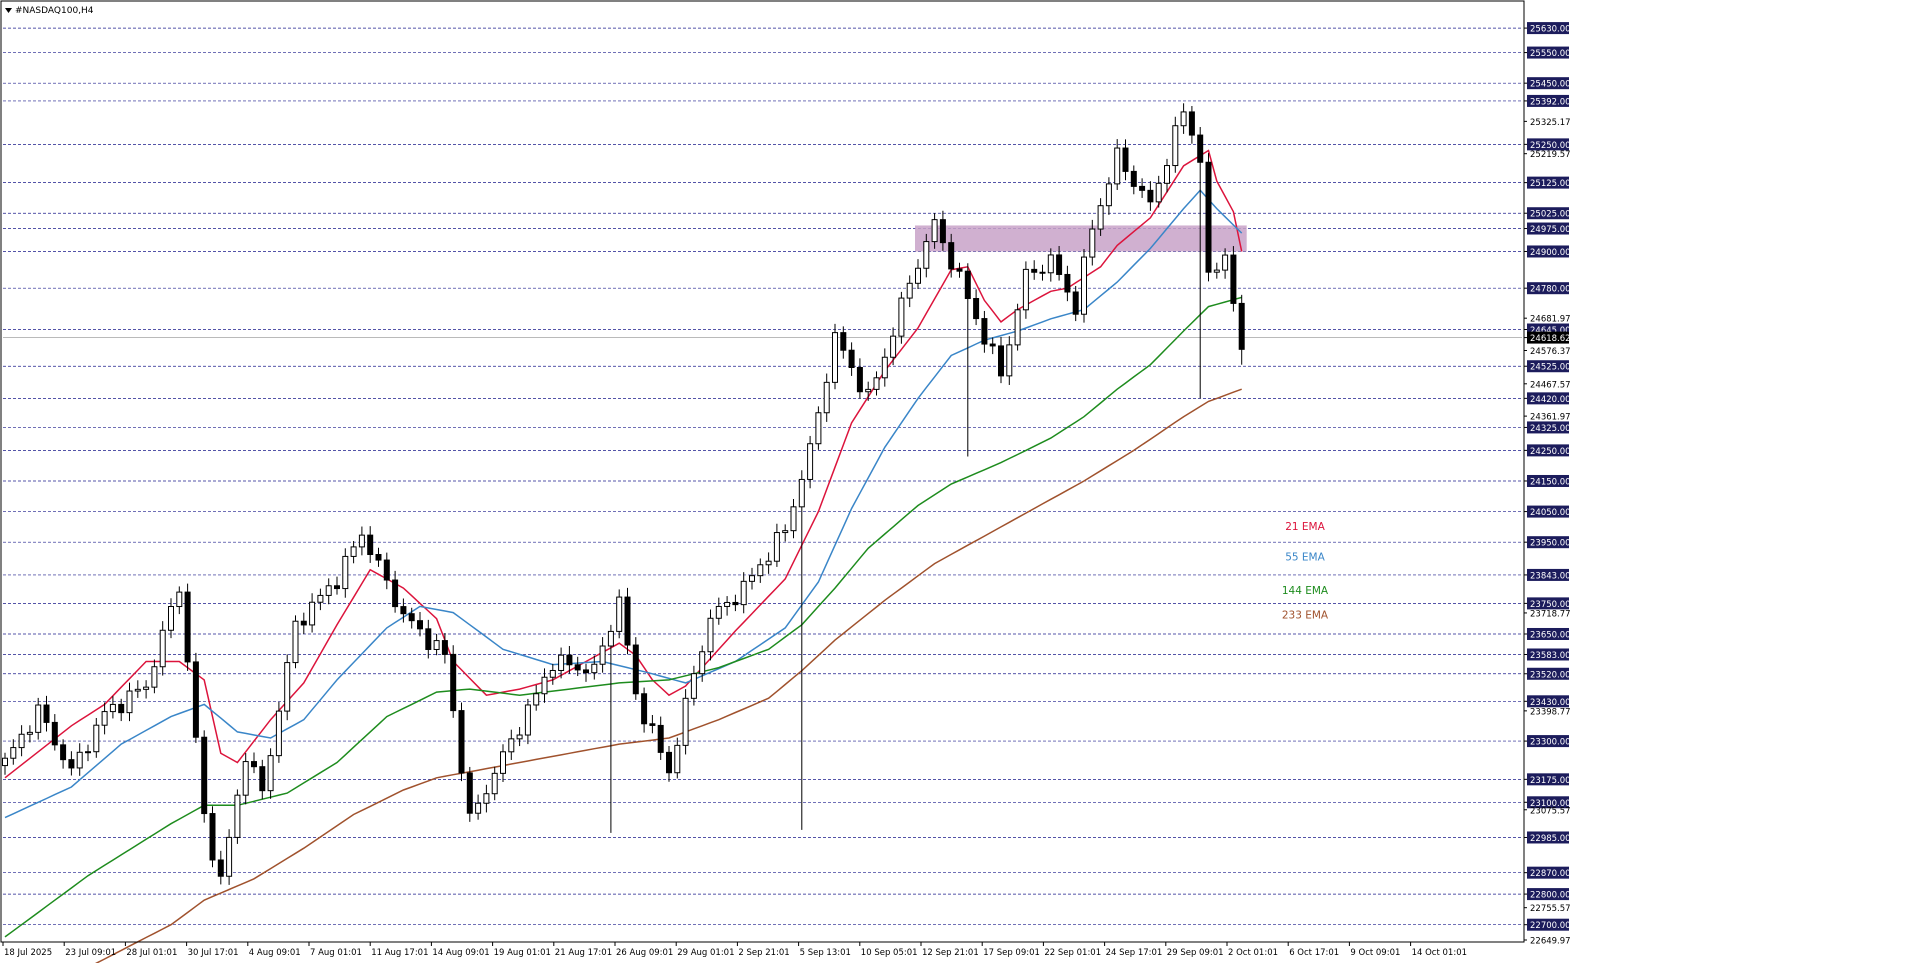 The image size is (1916, 967). I want to click on svg-text: 25550.00, so click(1550, 54).